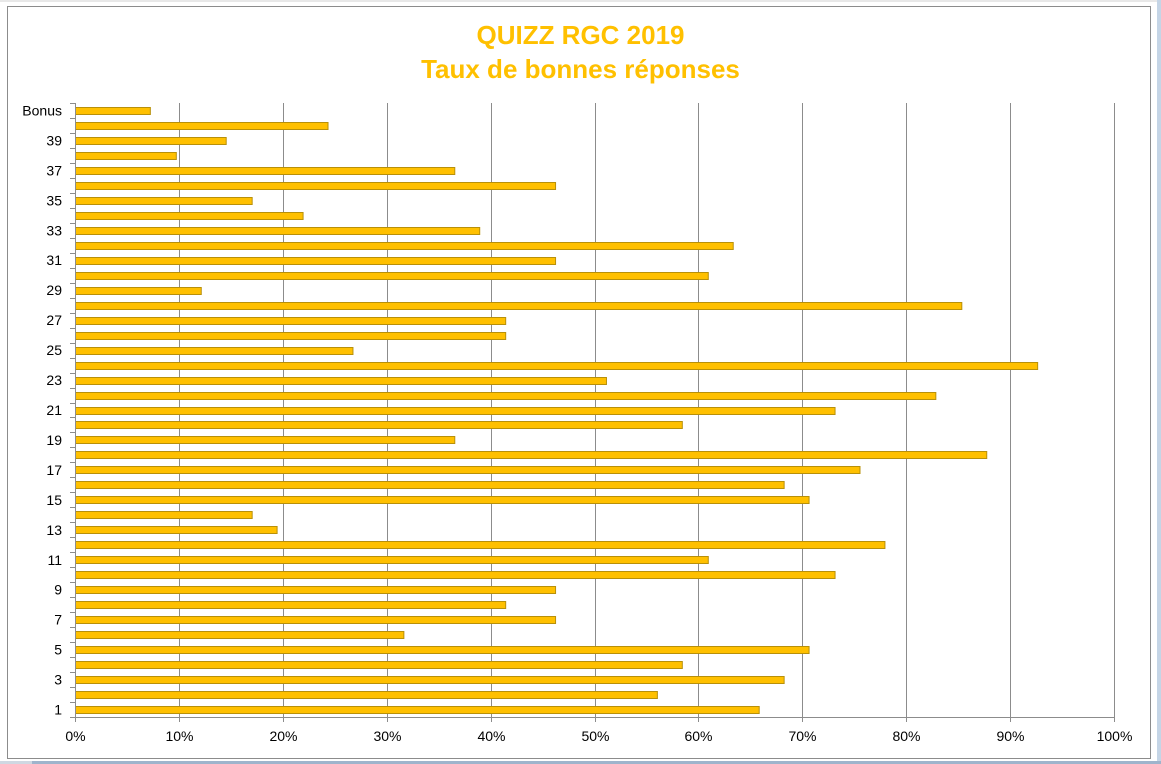 This screenshot has width=1161, height=764. Describe the element at coordinates (58, 710) in the screenshot. I see `y-tick-label: 1` at that location.